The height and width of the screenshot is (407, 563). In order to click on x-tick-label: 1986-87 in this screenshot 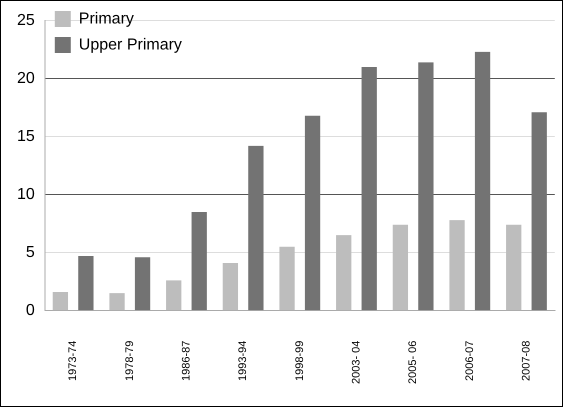, I will do `click(186, 360)`.